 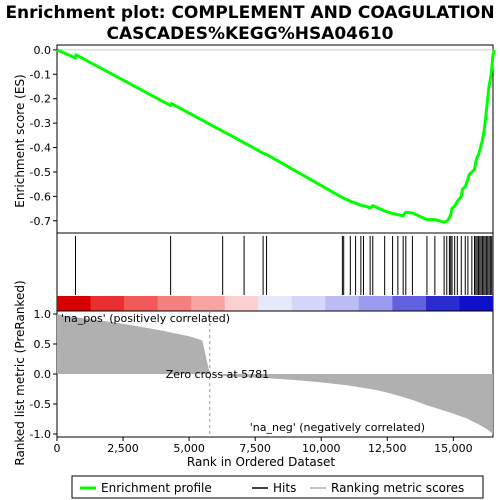 I want to click on es-y-tick-label: -0.4, so click(x=40, y=148).